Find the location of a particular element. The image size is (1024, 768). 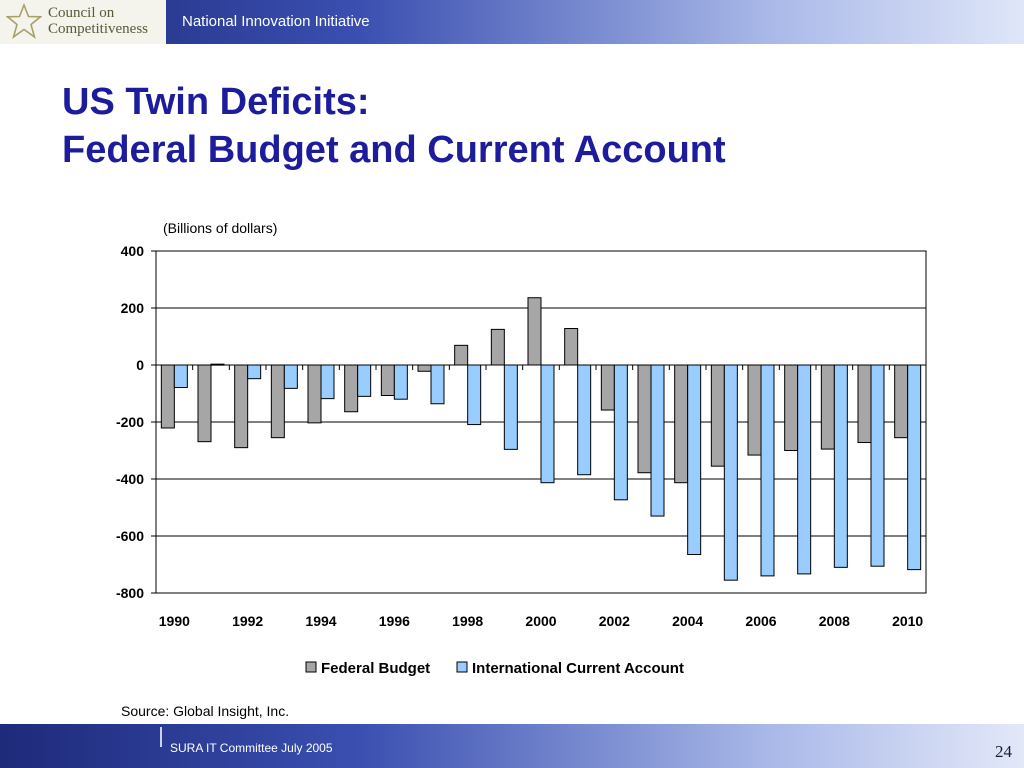

x-tick-label: 1992 is located at coordinates (247, 621).